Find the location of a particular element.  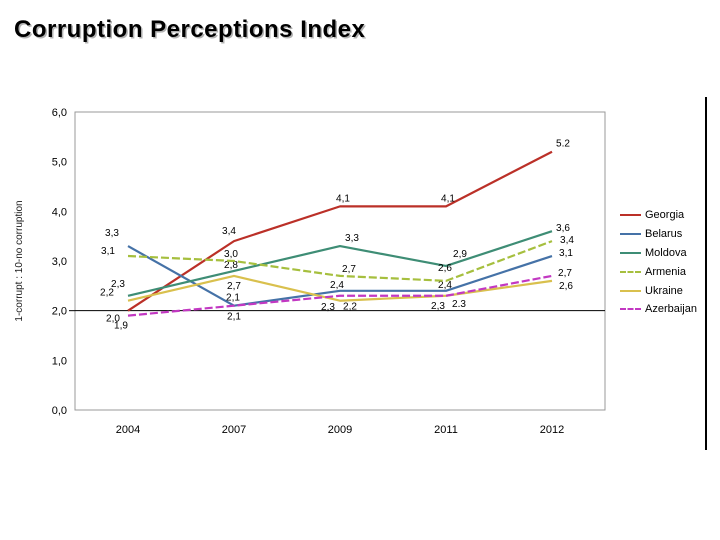

data-label-georgia: 3,4 is located at coordinates (229, 231).